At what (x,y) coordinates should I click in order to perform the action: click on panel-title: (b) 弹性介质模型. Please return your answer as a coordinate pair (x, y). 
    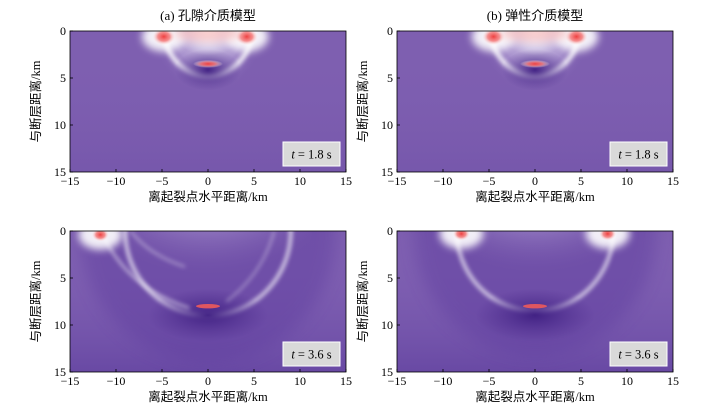
    Looking at the image, I should click on (535, 15).